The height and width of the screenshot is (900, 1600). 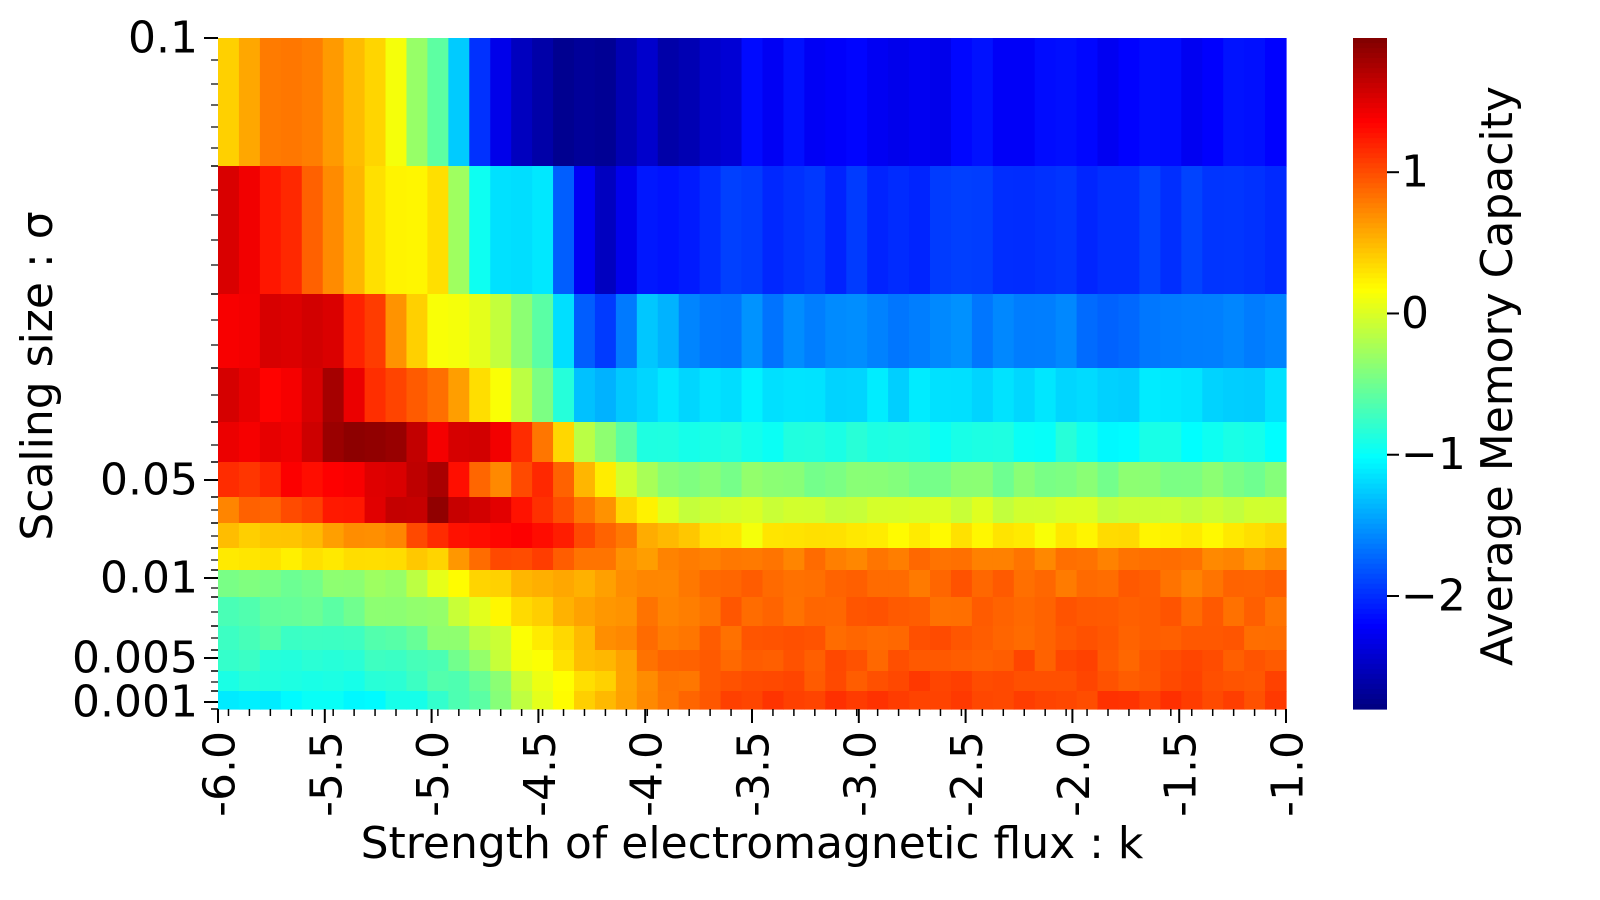 I want to click on colorbar-label: Average Memory Capacity, so click(x=1497, y=376).